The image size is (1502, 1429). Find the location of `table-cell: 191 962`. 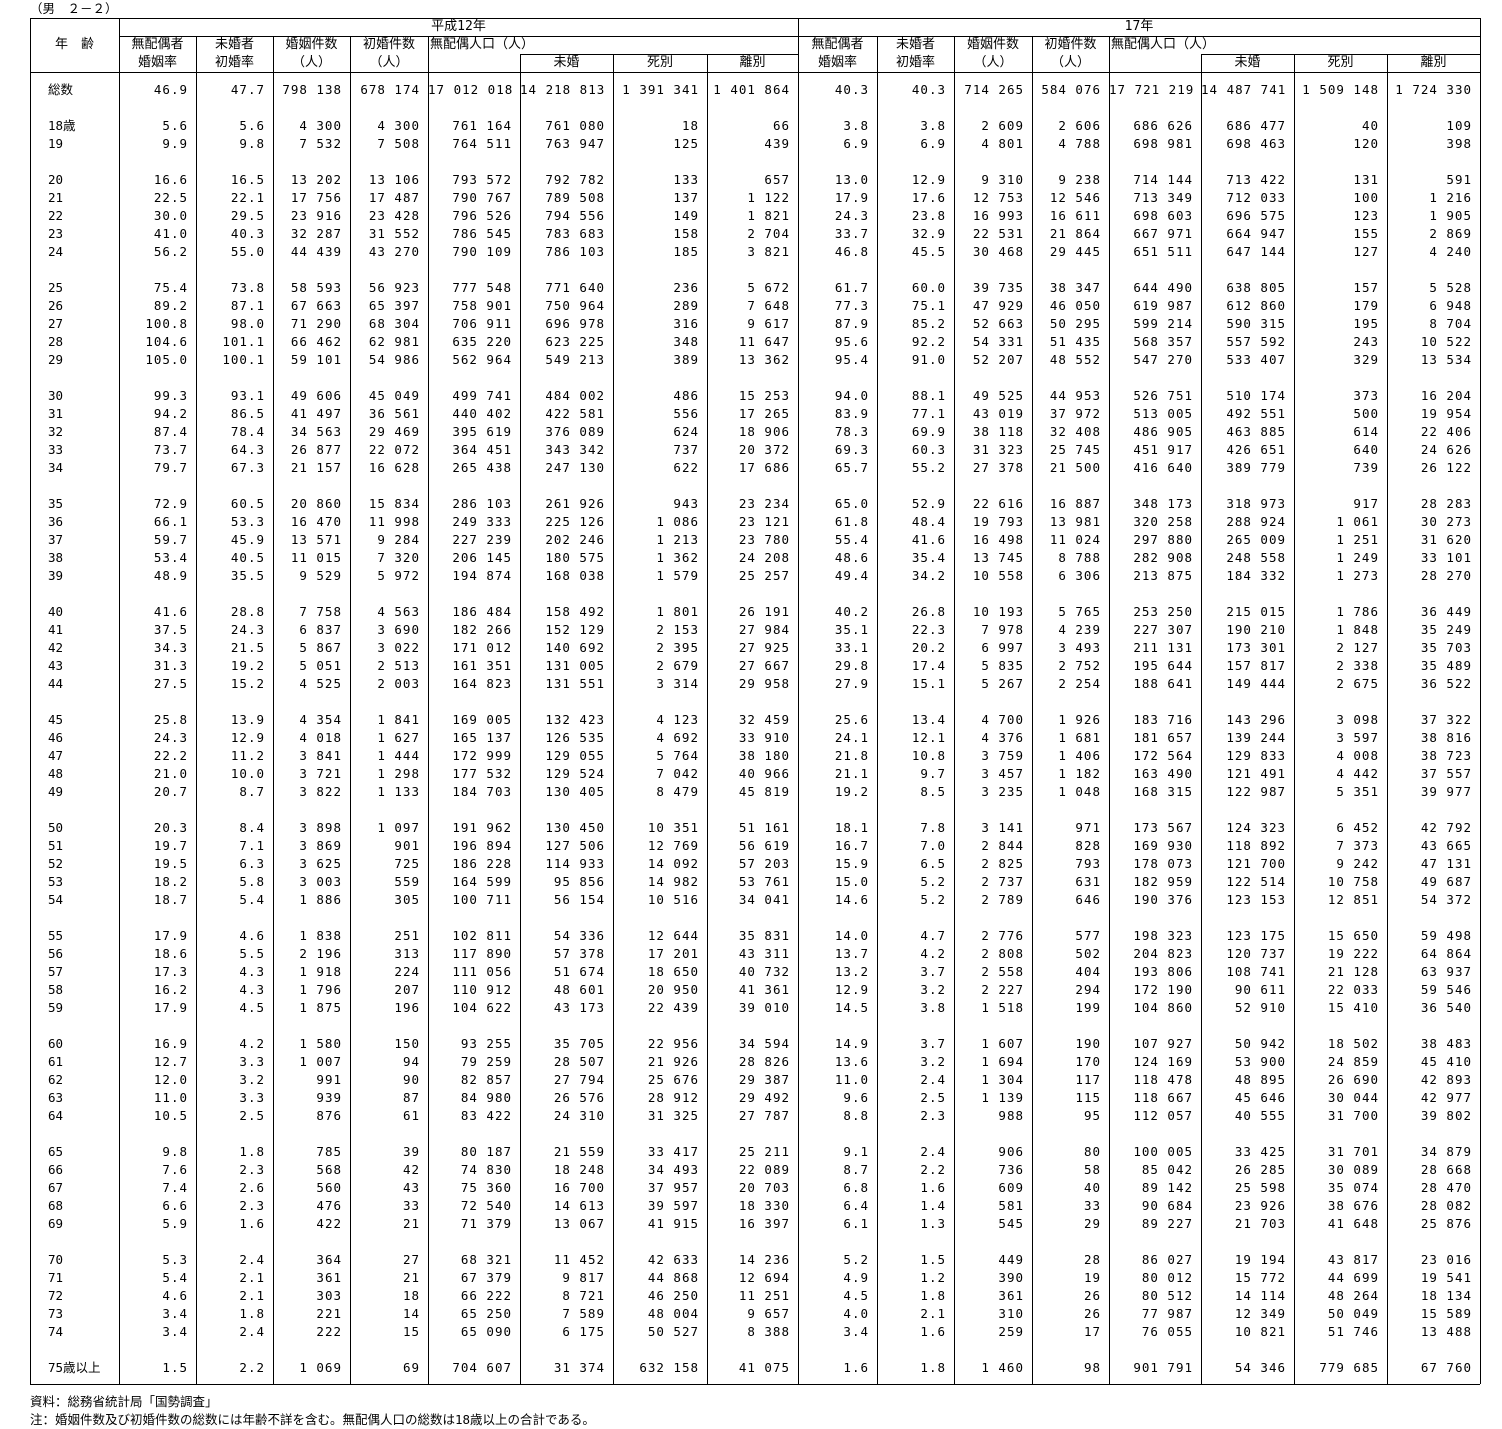

table-cell: 191 962 is located at coordinates (482, 827).